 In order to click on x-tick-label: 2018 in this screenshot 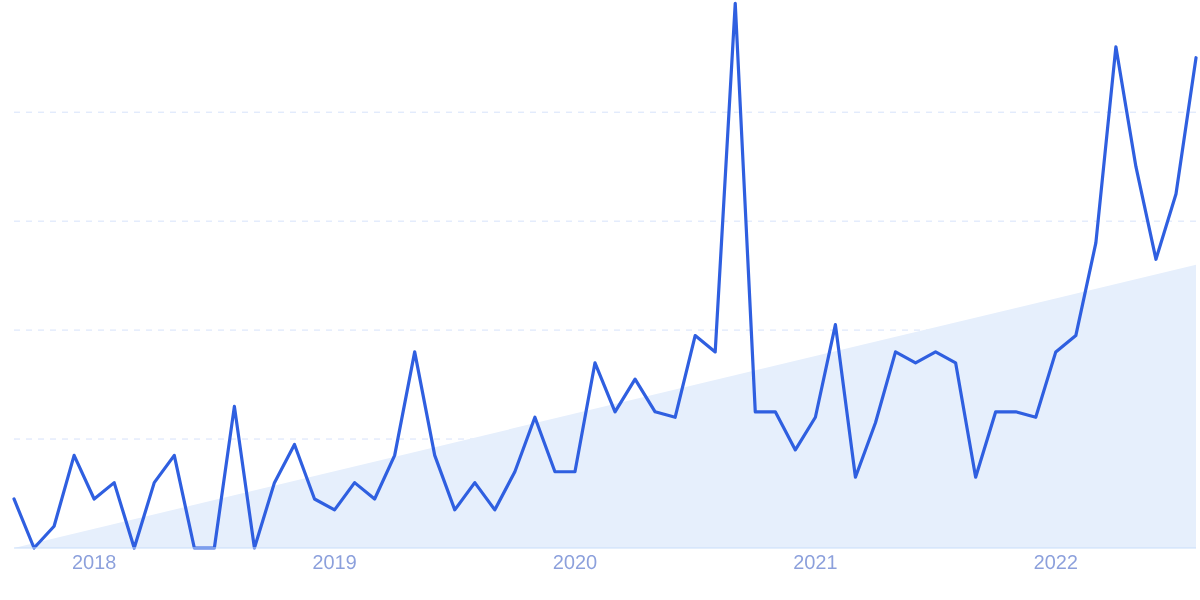, I will do `click(94, 562)`.